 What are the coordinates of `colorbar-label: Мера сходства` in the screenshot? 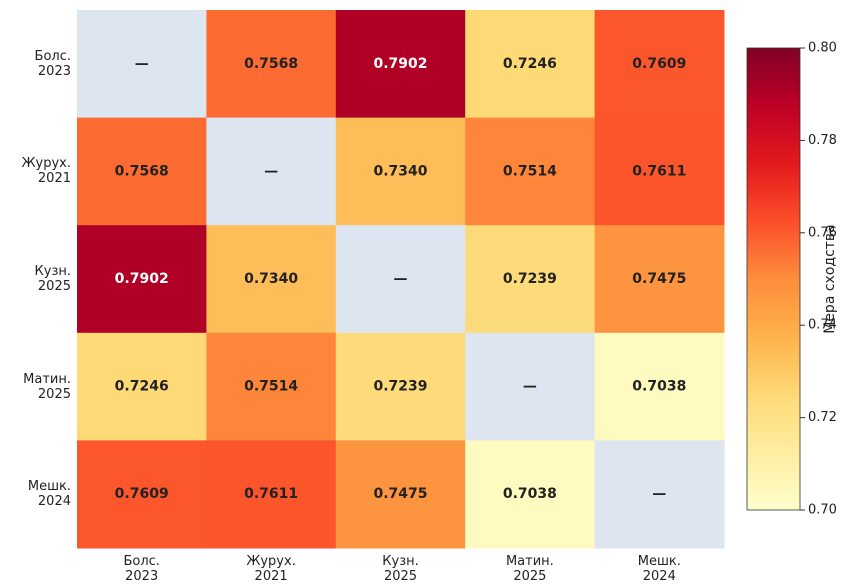 It's located at (830, 279).